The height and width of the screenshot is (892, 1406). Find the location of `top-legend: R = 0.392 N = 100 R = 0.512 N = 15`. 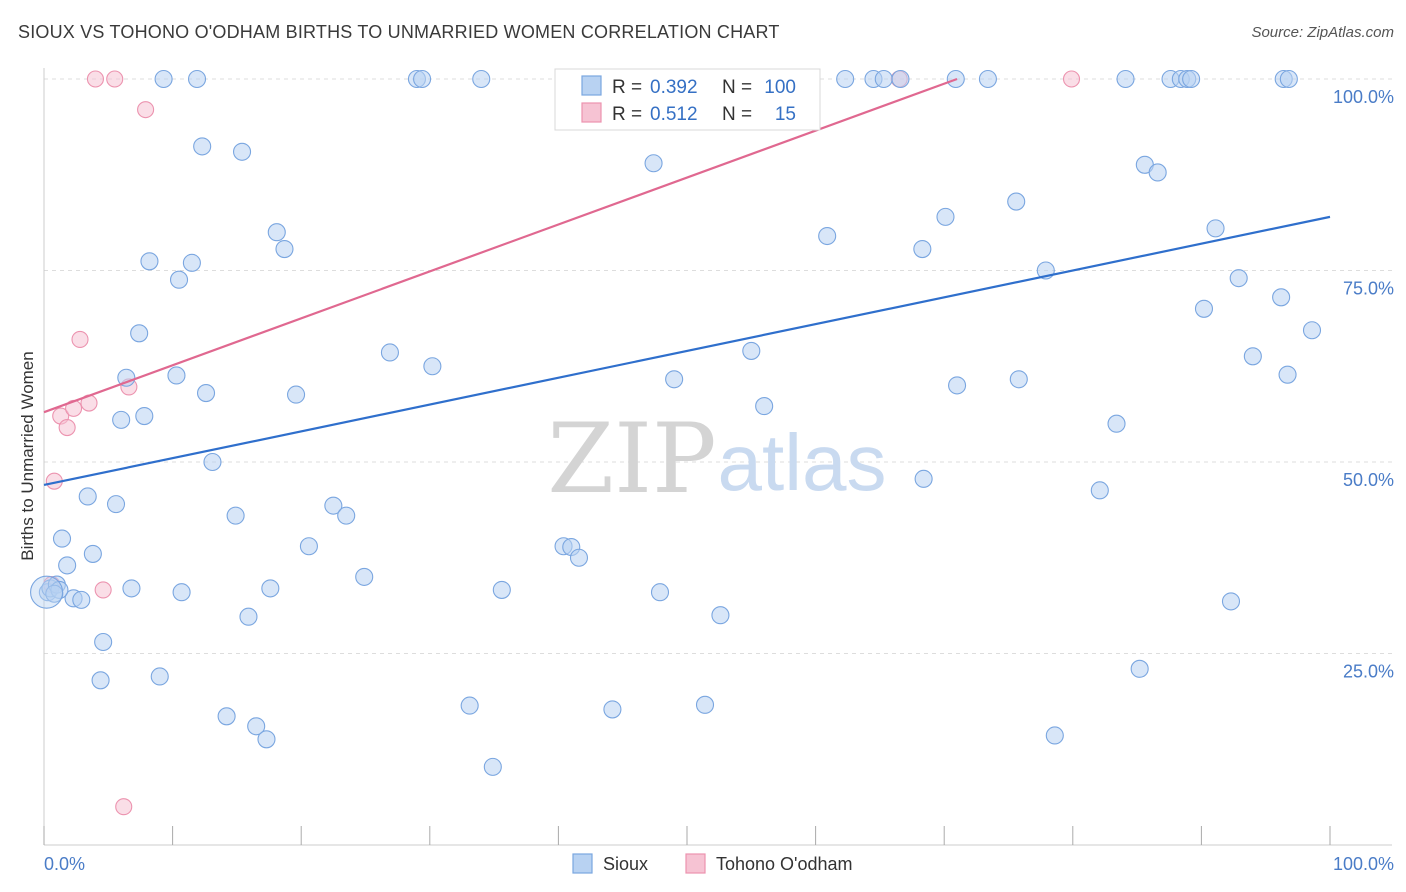

top-legend: R = 0.392 N = 100 R = 0.512 N = 15 is located at coordinates (687, 99).